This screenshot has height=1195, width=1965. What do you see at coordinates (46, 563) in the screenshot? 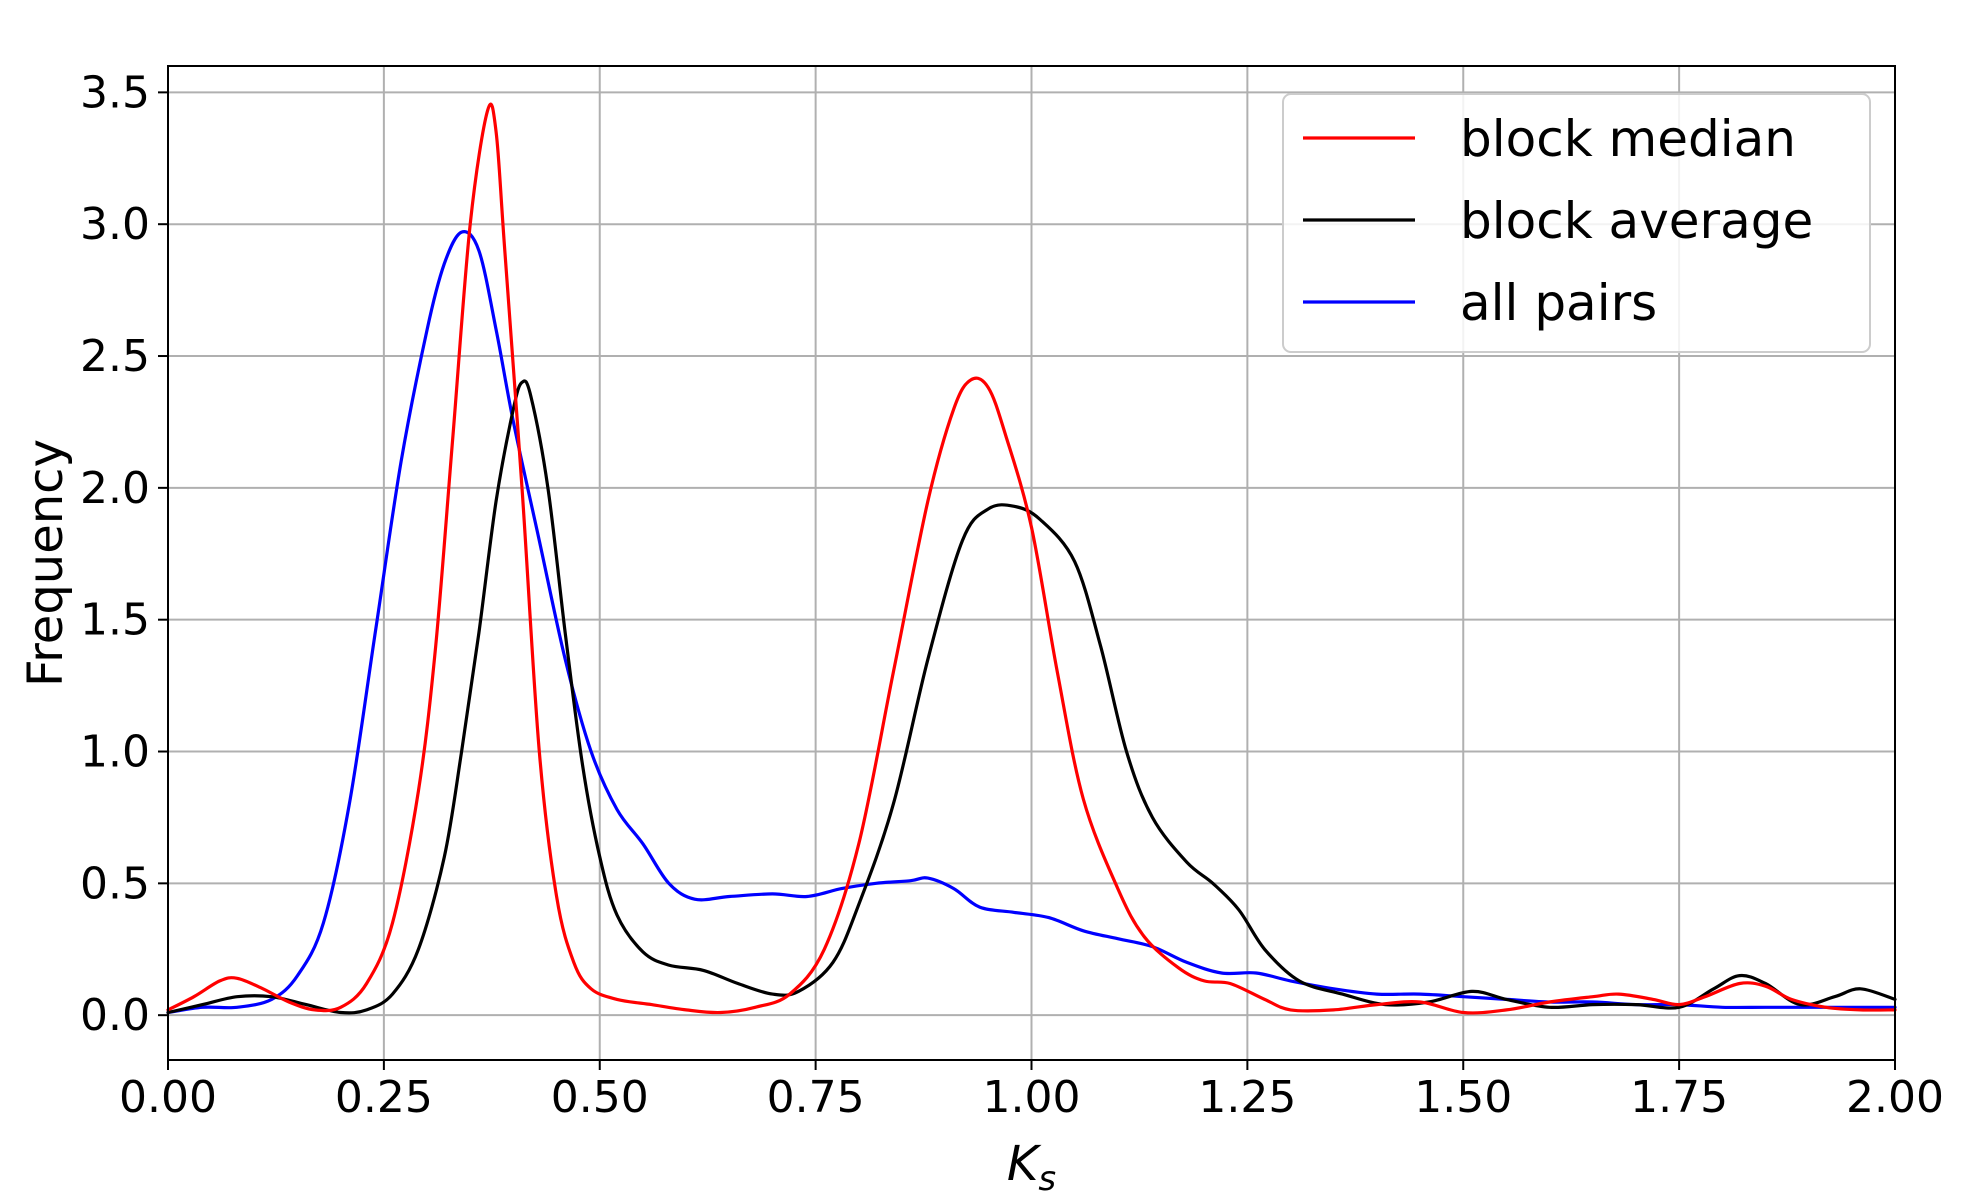
I see `y-axis-label: Frequency` at bounding box center [46, 563].